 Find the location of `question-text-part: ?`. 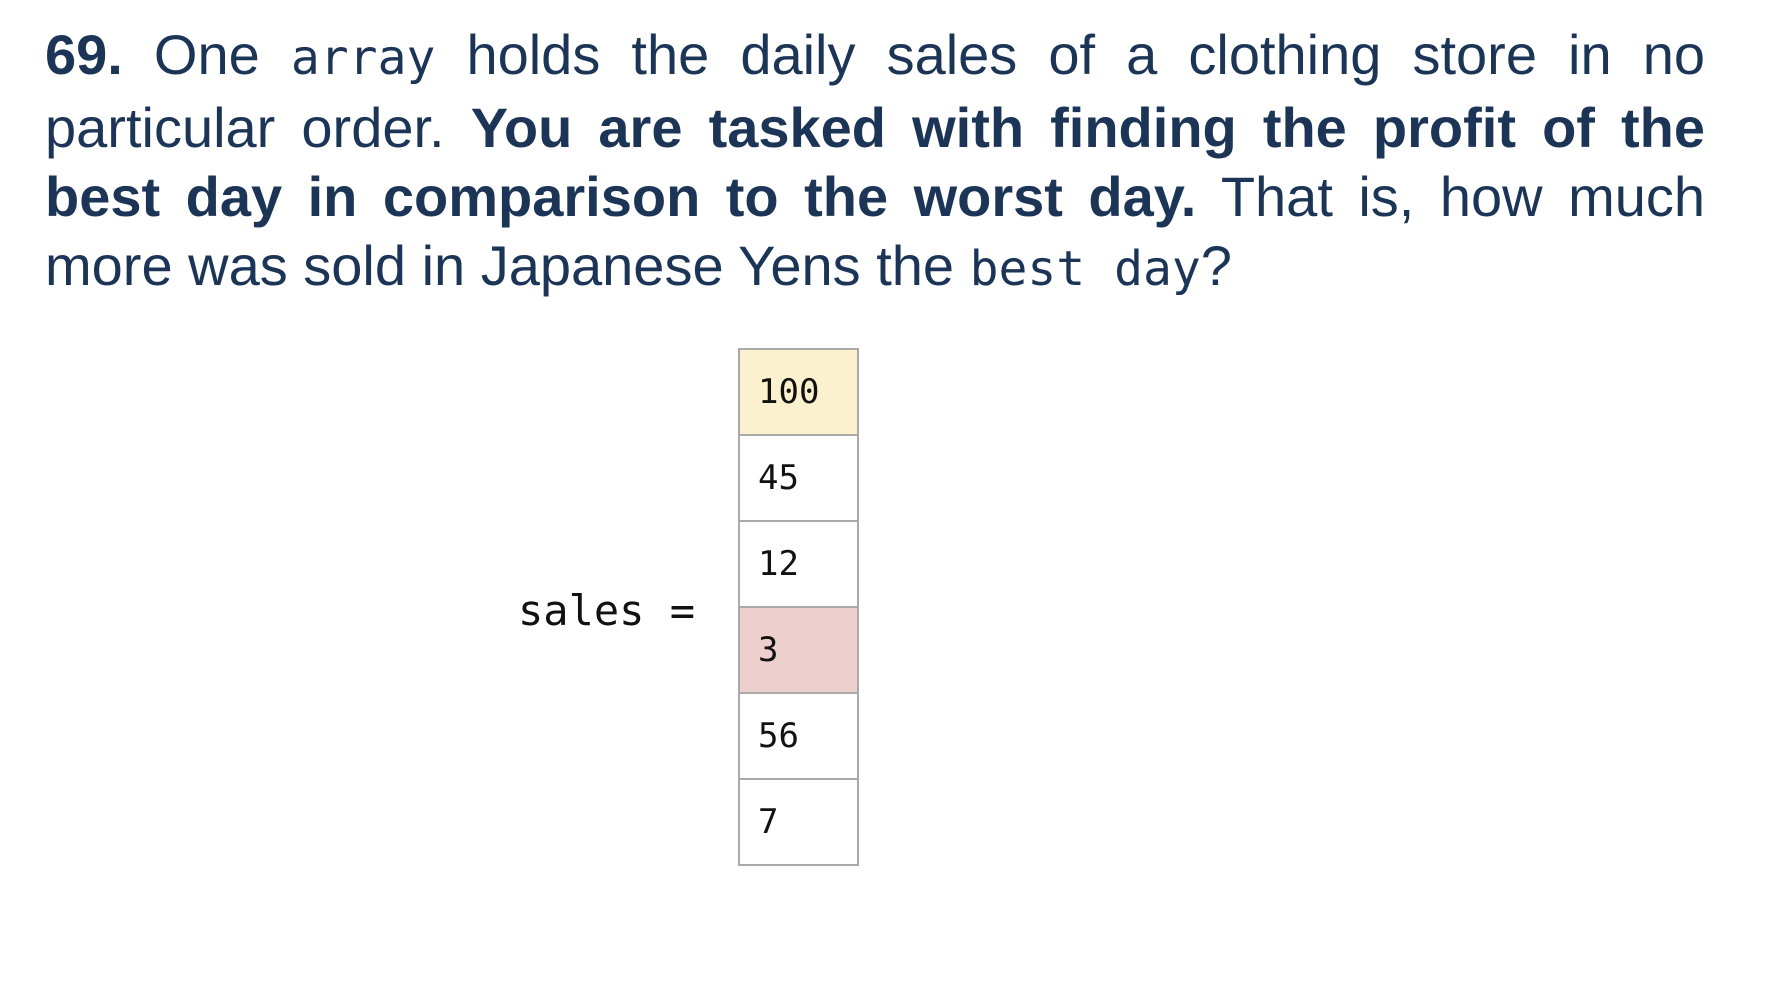

question-text-part: ? is located at coordinates (1216, 265).